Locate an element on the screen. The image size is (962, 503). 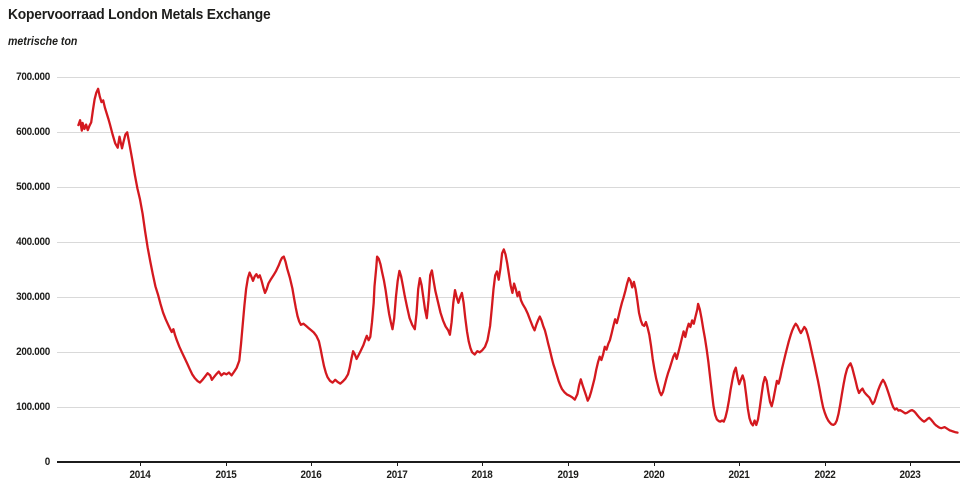
x-tick-label: 2017 is located at coordinates (397, 475).